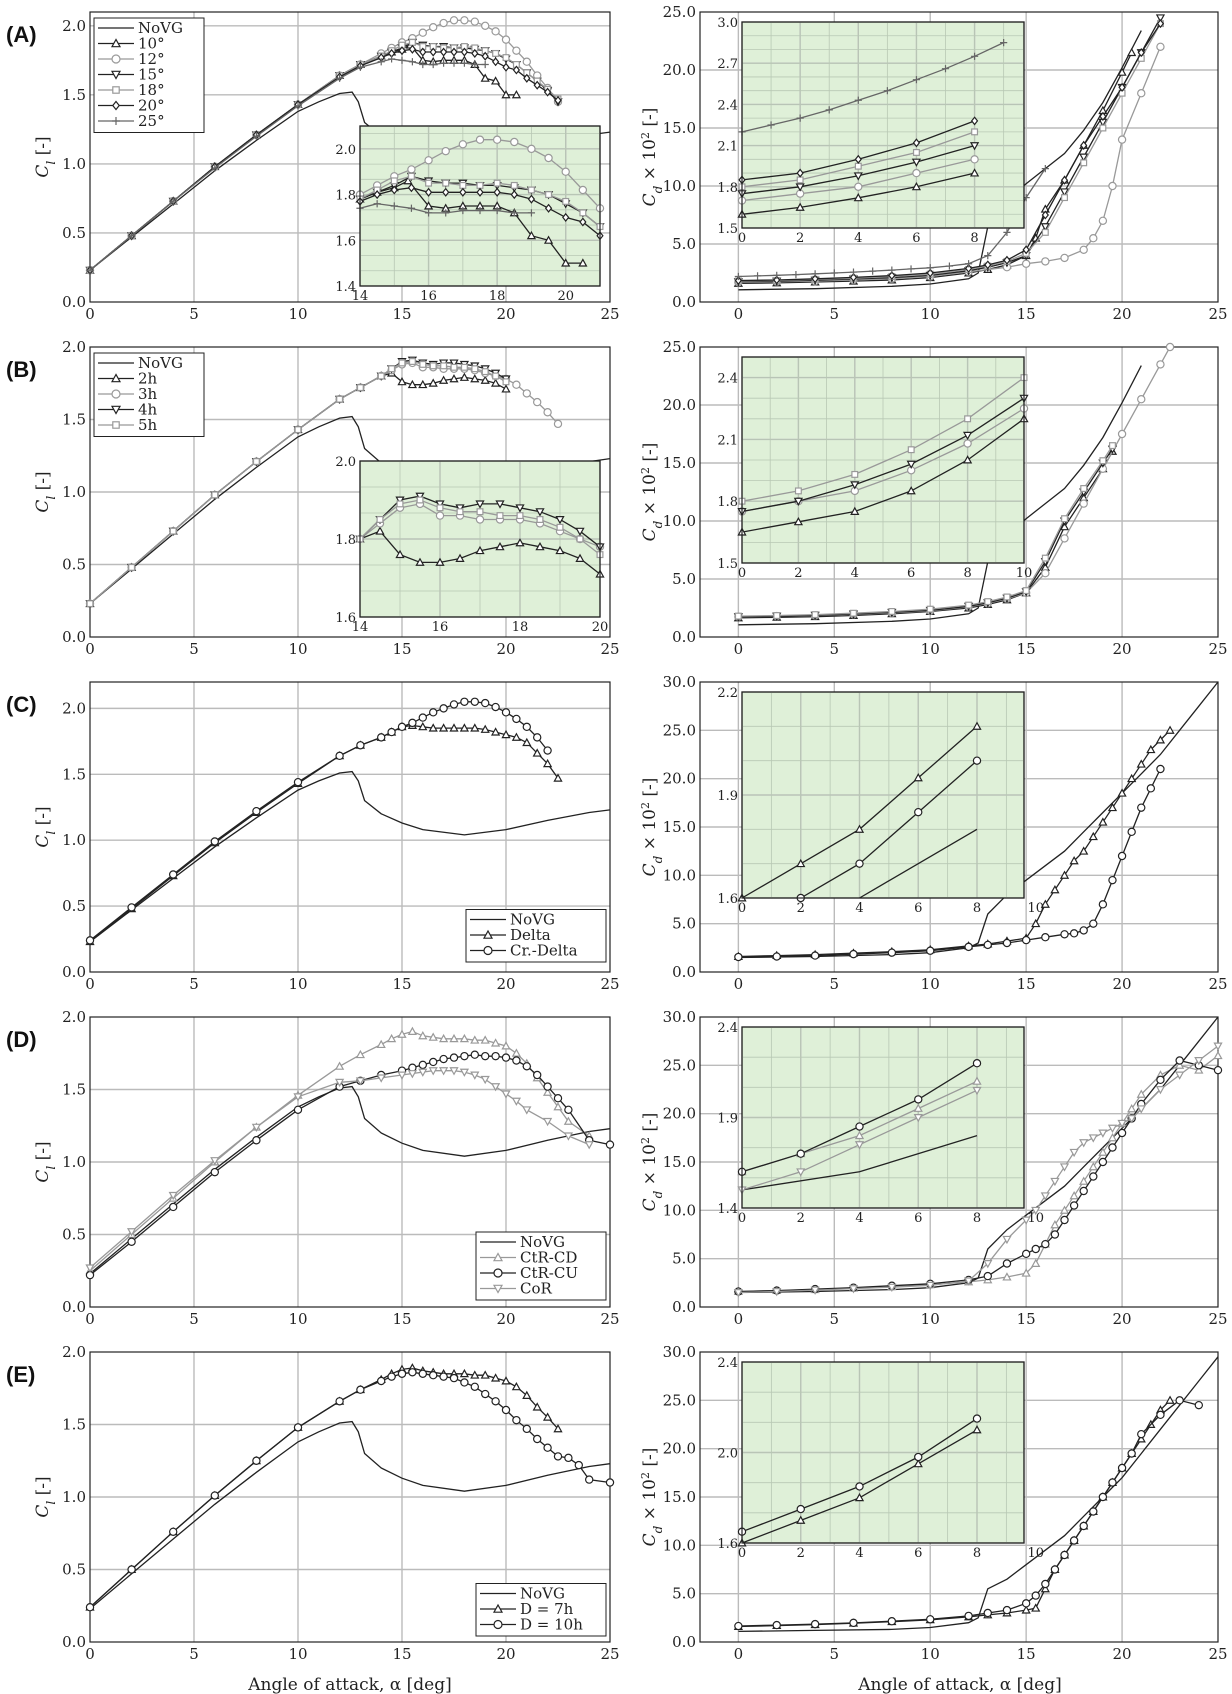 Image resolution: width=1232 pixels, height=1694 pixels. I want to click on panel-3-cd-inset-x-tick-label-3: 6, so click(918, 1218).